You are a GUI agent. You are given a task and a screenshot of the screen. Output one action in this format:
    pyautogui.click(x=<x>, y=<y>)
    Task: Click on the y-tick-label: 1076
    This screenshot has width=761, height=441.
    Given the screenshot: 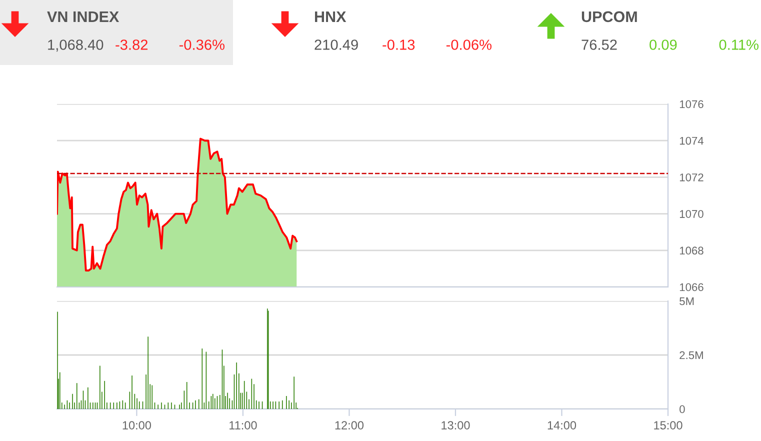 What is the action you would take?
    pyautogui.click(x=692, y=104)
    